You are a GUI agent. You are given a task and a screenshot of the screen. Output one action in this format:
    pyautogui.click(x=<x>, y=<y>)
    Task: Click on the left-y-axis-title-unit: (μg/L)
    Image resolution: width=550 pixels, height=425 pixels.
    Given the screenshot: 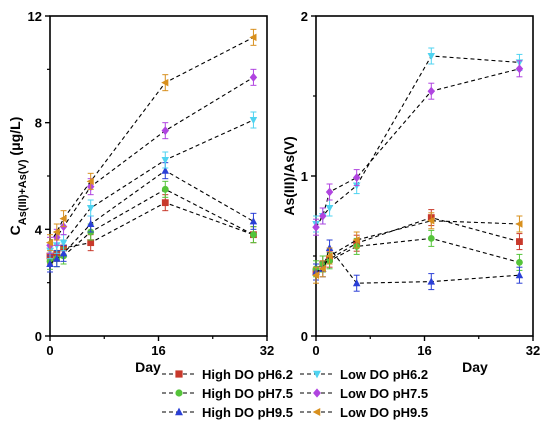 What is the action you would take?
    pyautogui.click(x=15, y=138)
    